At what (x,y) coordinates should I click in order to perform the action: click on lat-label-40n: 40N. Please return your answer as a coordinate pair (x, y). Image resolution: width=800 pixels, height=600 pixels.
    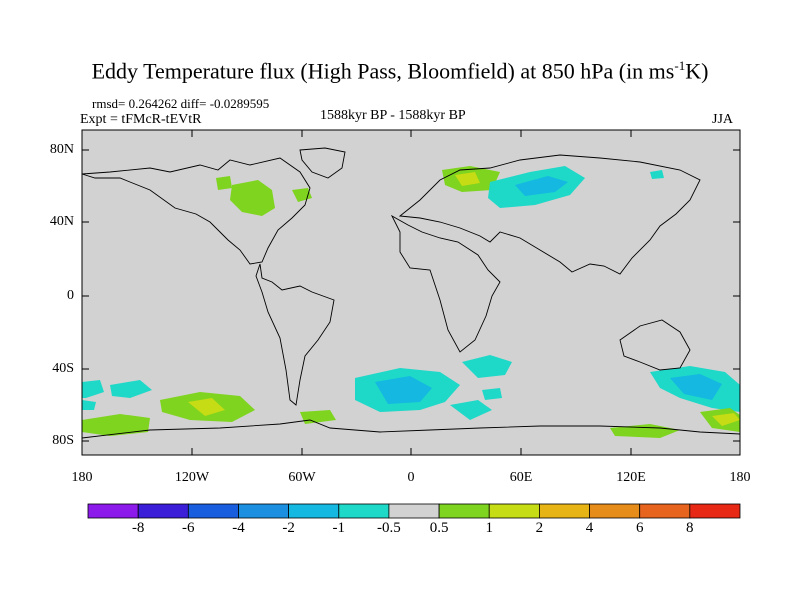
    Looking at the image, I should click on (61, 221).